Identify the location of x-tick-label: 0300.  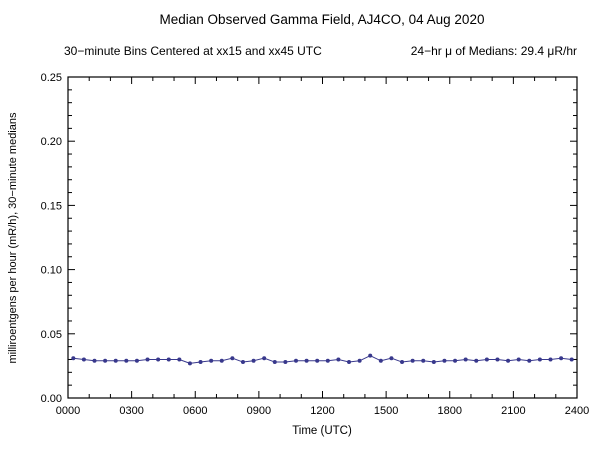
(131, 411).